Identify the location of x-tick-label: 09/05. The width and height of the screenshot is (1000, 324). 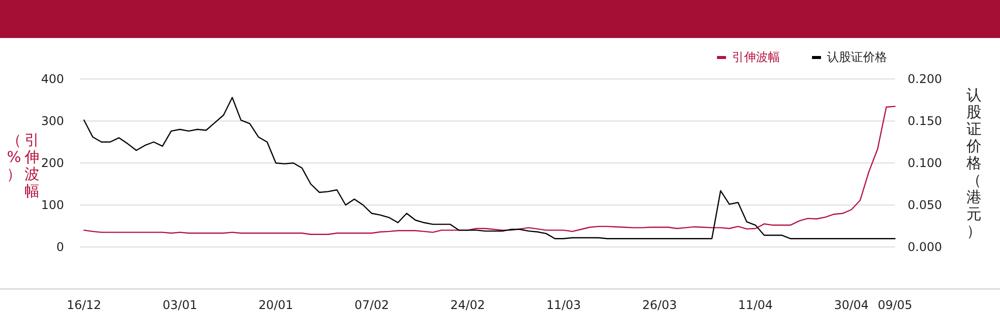
(895, 305).